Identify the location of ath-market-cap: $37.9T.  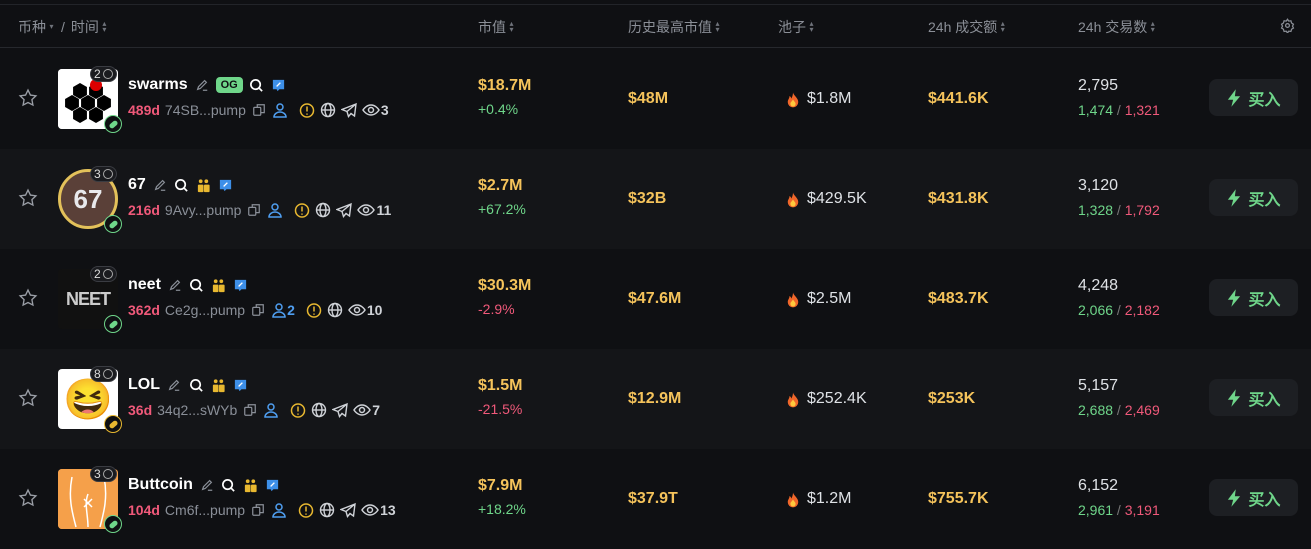
(653, 498).